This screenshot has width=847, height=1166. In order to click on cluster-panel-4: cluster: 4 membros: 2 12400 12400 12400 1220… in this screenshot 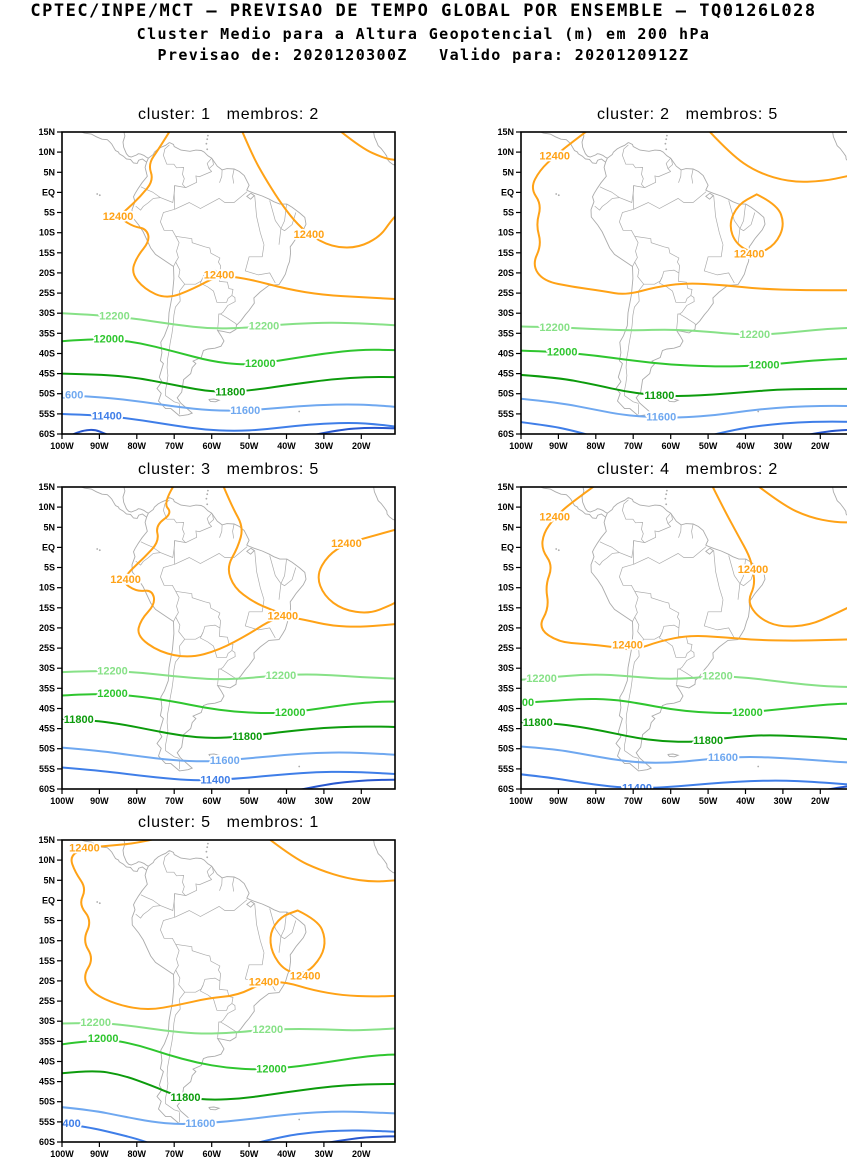, I will do `click(669, 635)`.